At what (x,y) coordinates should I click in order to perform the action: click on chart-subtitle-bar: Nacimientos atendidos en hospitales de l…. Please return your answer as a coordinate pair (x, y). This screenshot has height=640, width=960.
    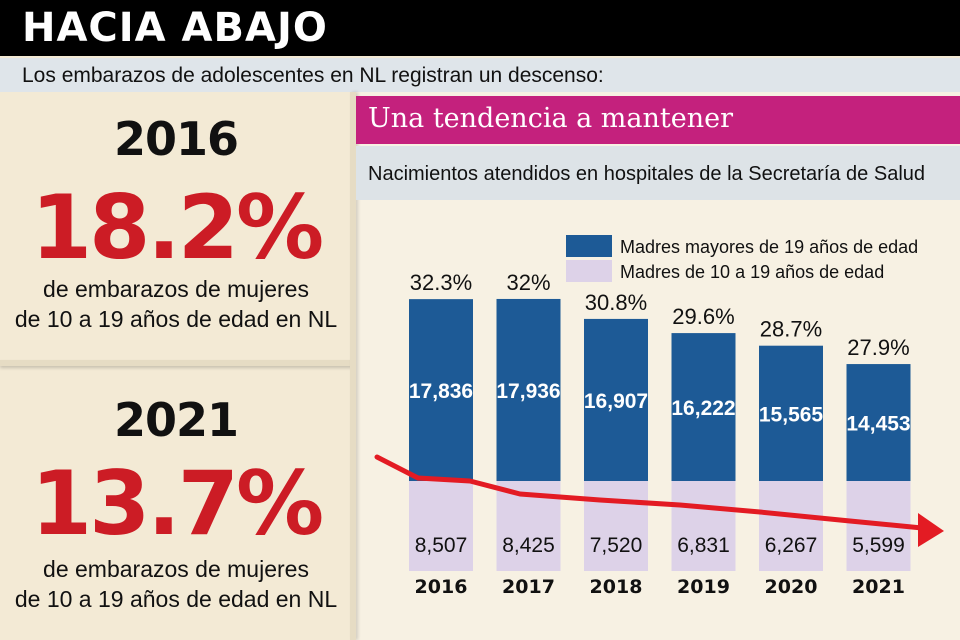
    Looking at the image, I should click on (658, 173).